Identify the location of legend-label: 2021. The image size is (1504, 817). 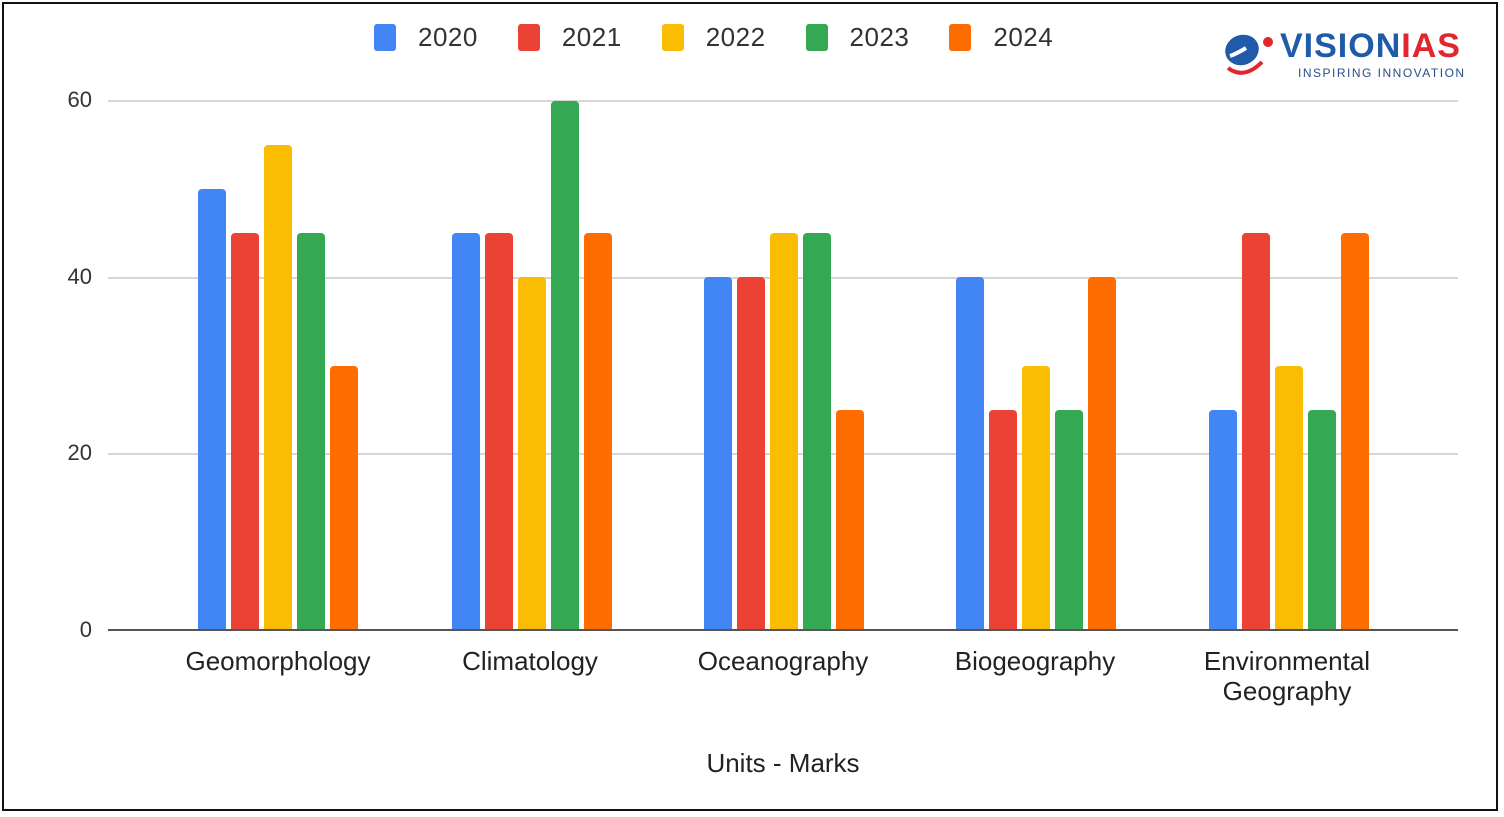
(591, 37).